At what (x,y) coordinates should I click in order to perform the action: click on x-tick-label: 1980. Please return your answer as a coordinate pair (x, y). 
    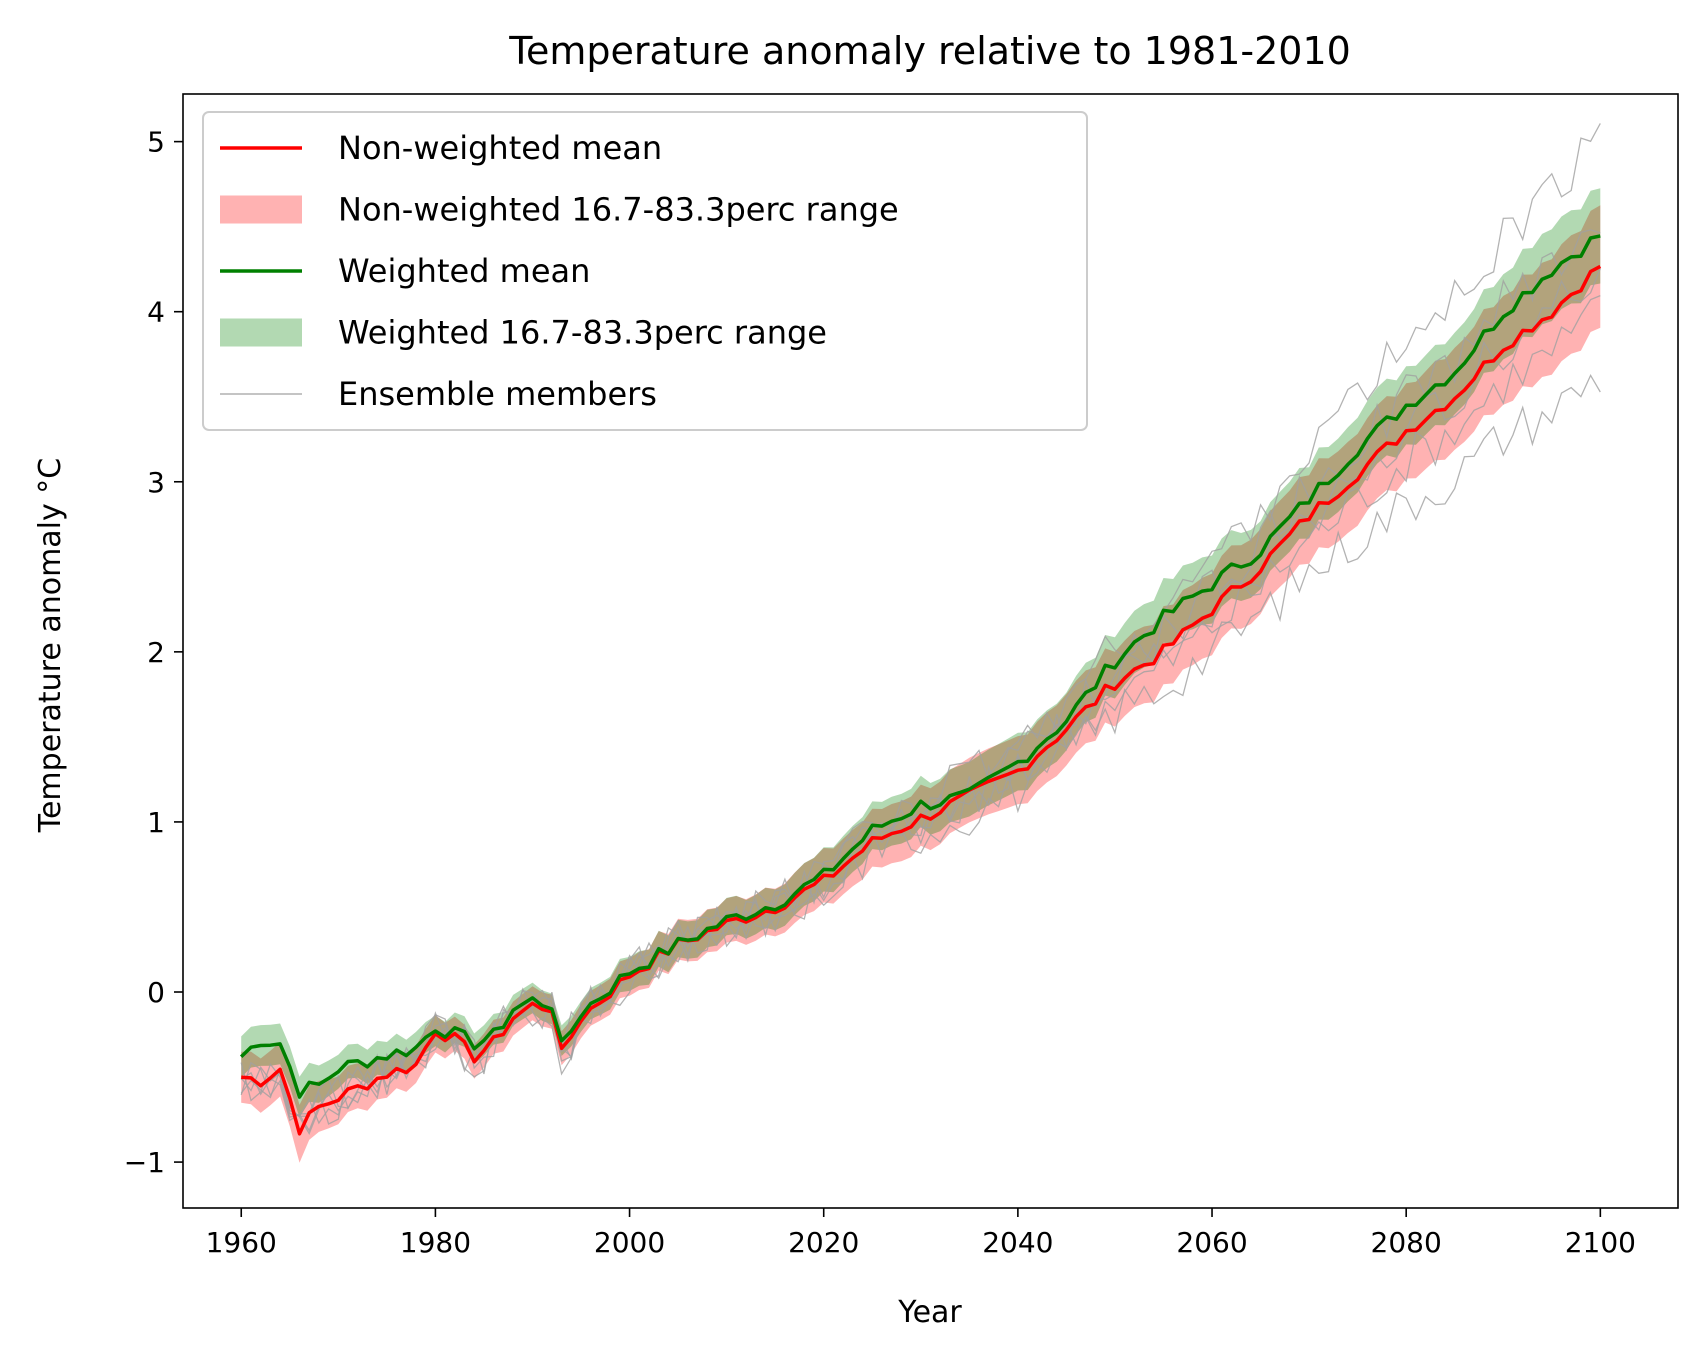
    Looking at the image, I should click on (435, 1242).